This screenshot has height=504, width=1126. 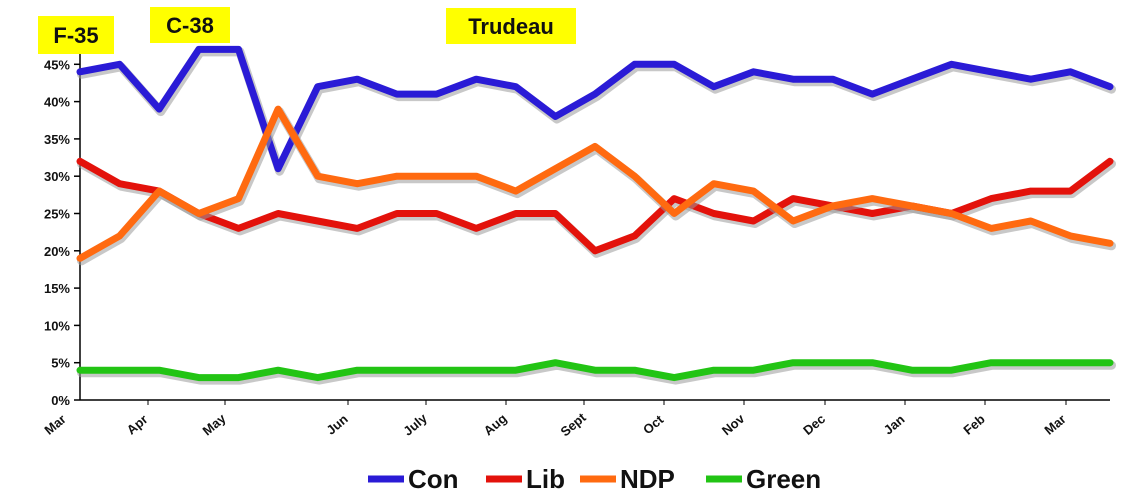 What do you see at coordinates (573, 424) in the screenshot?
I see `x-tick-label: Sept` at bounding box center [573, 424].